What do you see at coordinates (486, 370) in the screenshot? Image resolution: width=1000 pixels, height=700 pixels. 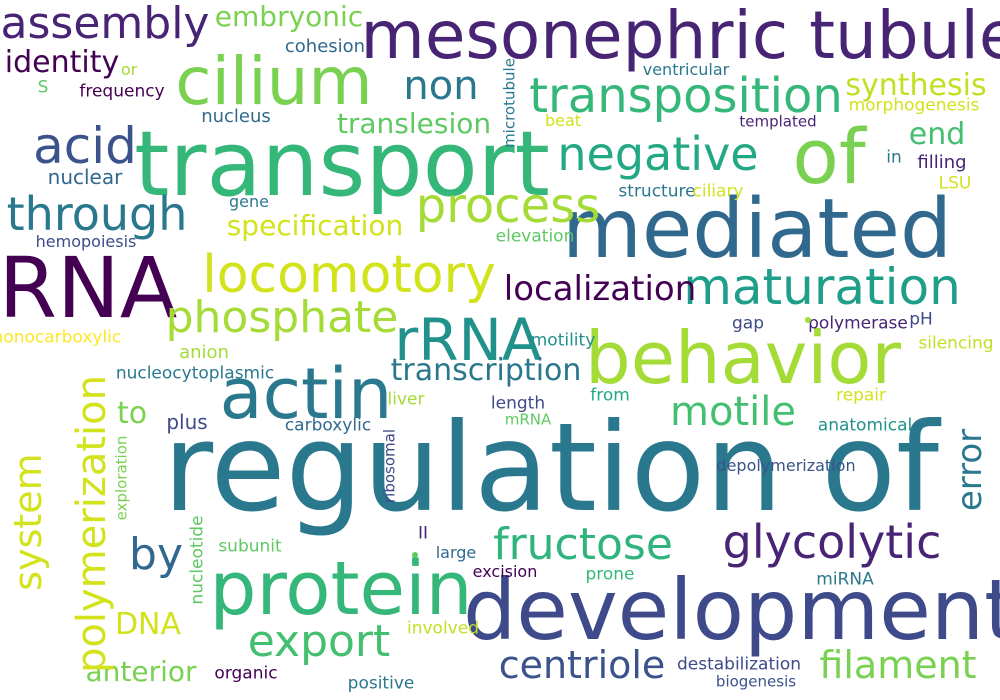 I see `word-transcription: transcription` at bounding box center [486, 370].